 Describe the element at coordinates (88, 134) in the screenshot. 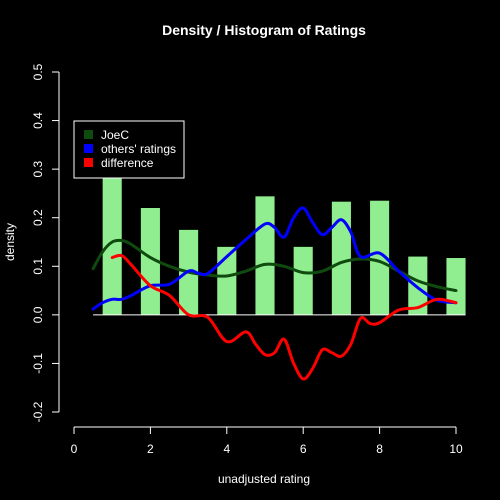

I see `legend-swatch-joec` at that location.